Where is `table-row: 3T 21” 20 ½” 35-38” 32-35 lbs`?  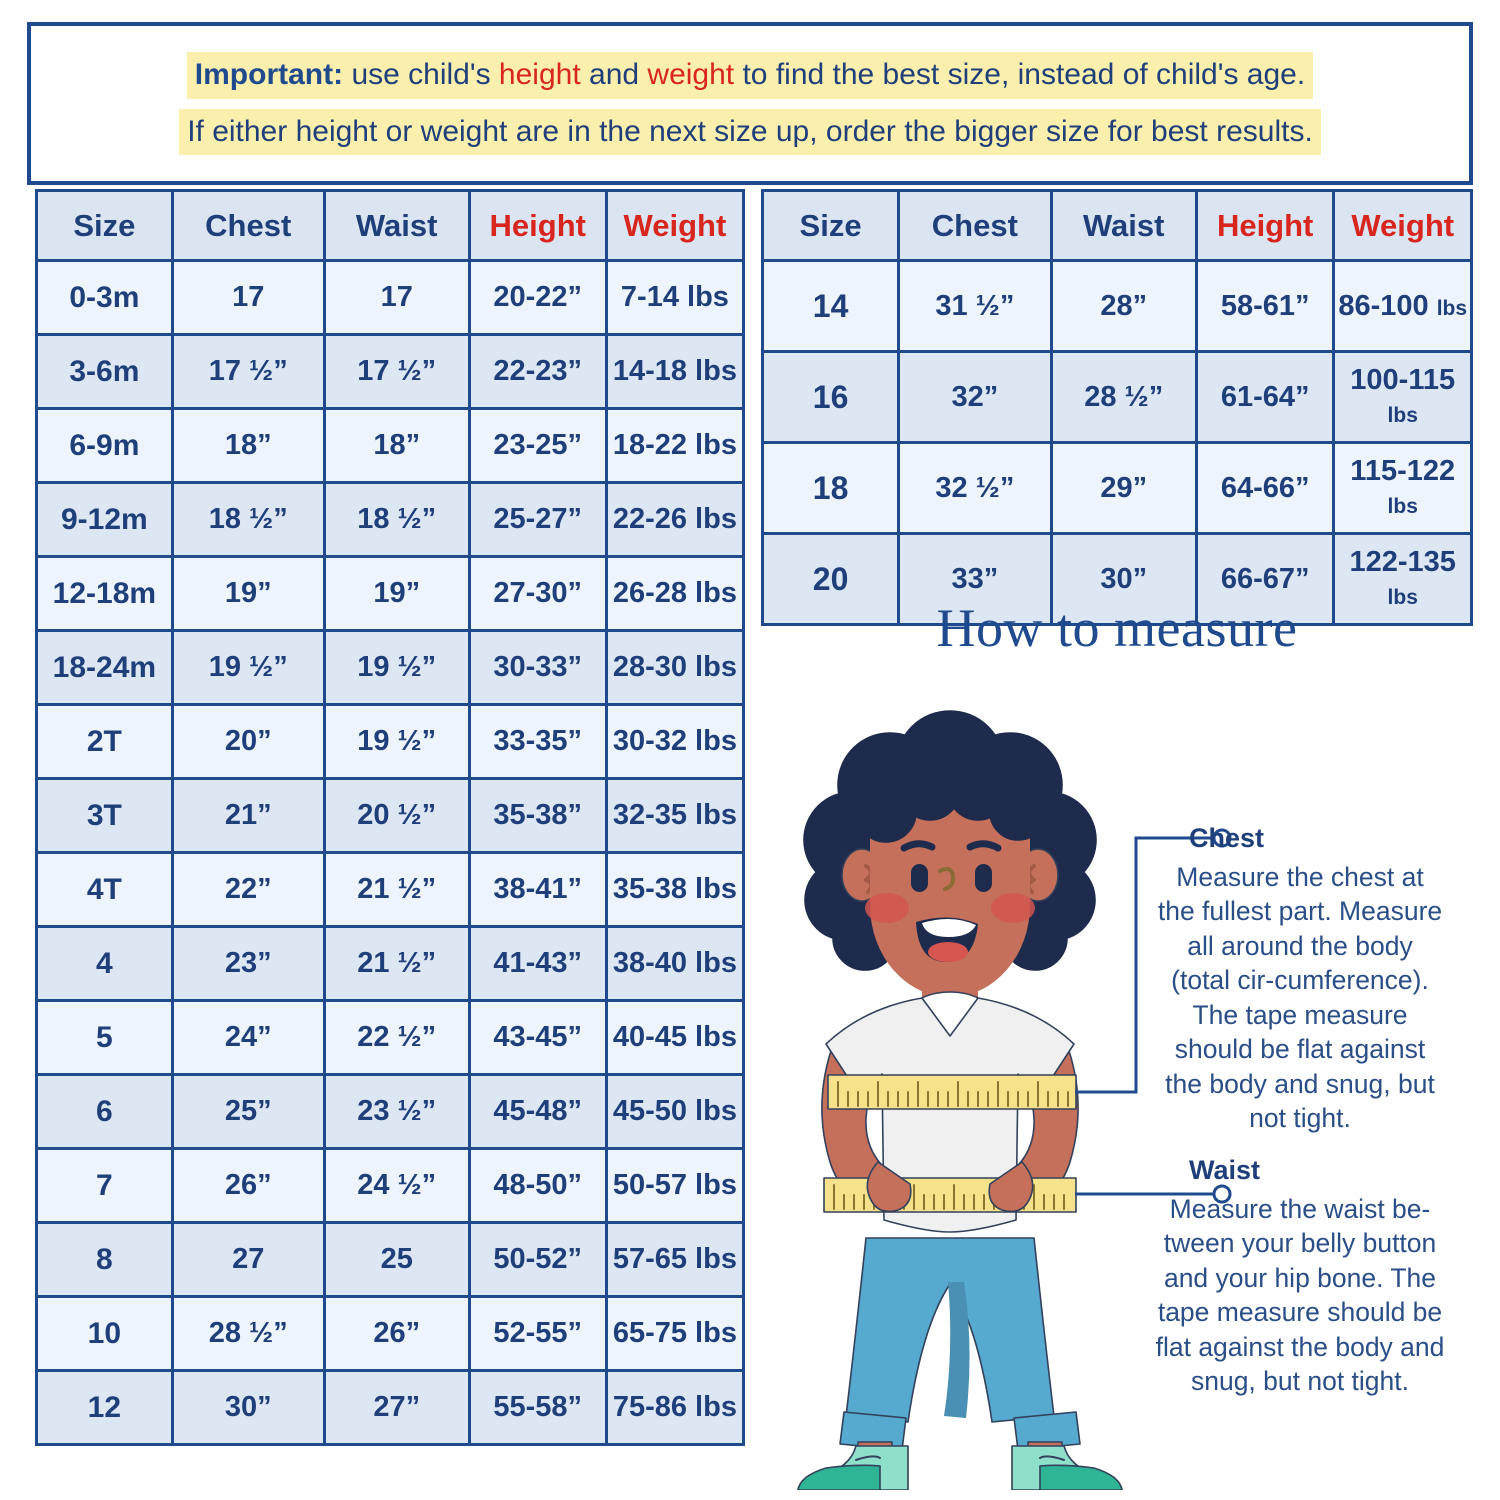
table-row: 3T 21” 20 ½” 35-38” 32-35 lbs is located at coordinates (390, 815).